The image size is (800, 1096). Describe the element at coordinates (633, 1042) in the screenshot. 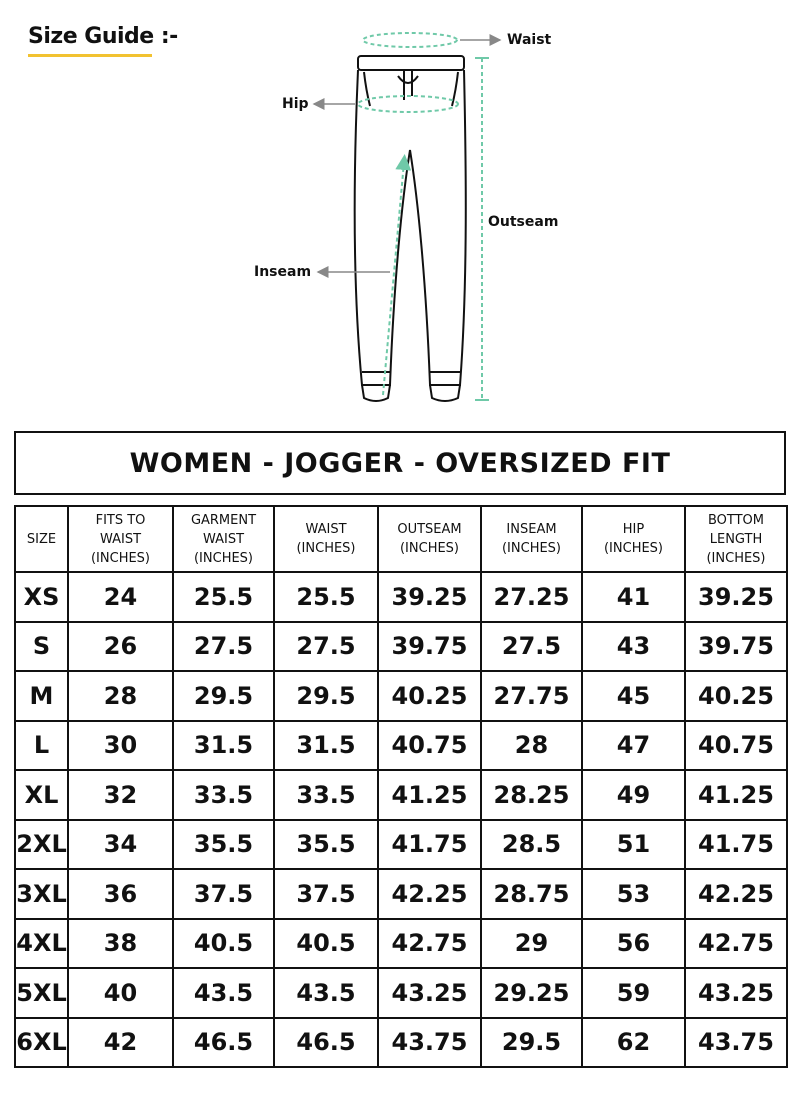

I see `measure-cell: 62` at that location.